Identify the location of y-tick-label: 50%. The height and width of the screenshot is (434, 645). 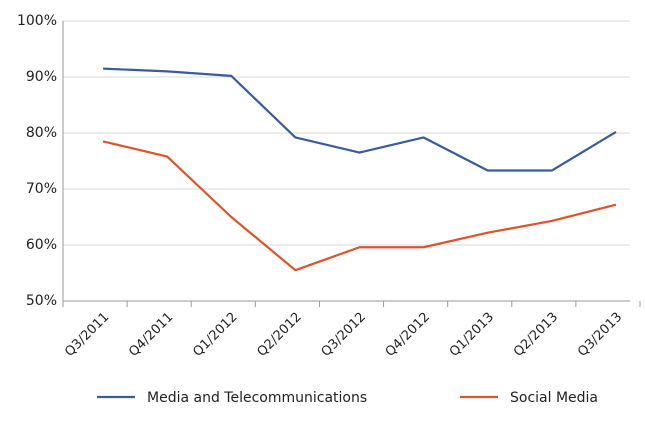
(41, 301).